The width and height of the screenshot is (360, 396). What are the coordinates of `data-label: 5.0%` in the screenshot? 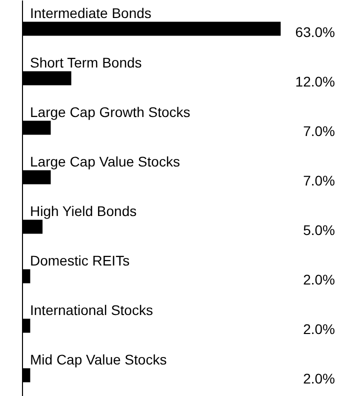 It's located at (319, 230).